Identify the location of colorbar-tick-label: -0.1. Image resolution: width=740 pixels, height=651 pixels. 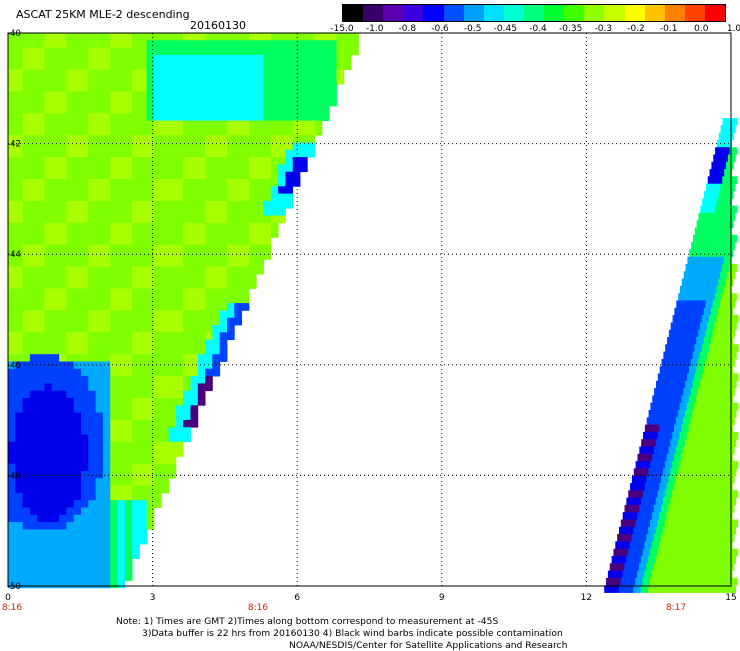
(668, 29).